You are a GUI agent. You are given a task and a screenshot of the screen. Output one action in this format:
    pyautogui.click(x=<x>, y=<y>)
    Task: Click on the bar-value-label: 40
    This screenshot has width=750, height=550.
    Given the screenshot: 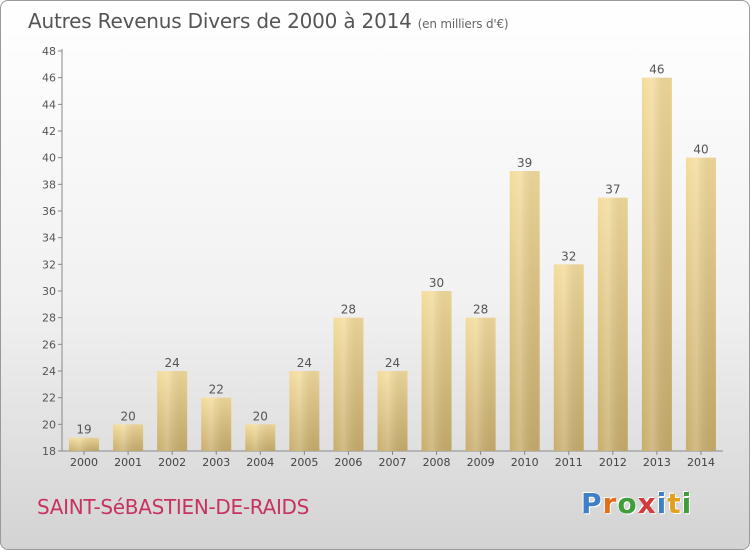 What is the action you would take?
    pyautogui.click(x=700, y=150)
    